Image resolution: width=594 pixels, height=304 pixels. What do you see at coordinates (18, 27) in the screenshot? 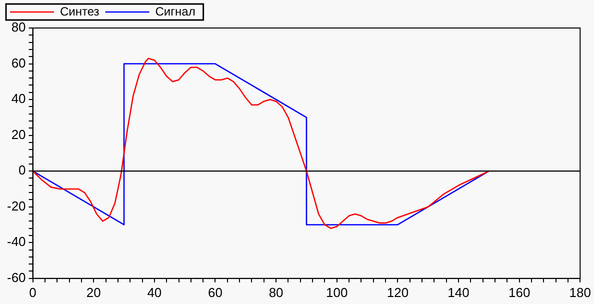
I see `y-tick-label: 80` at bounding box center [18, 27].